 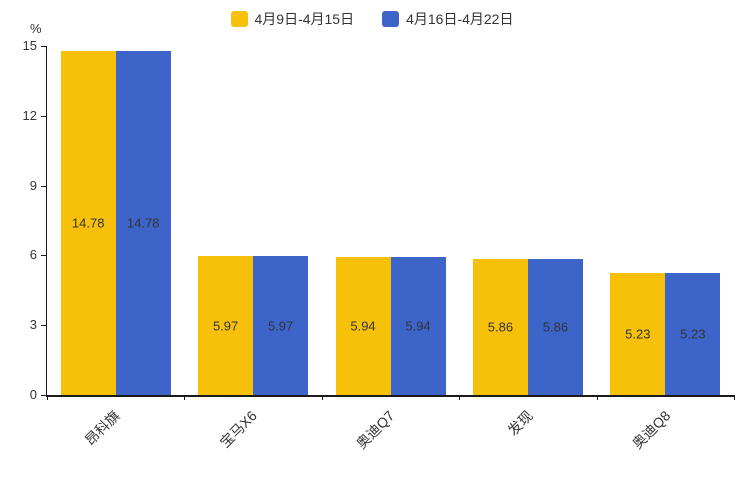 I want to click on legend-item-1: 4月9日-4月15日, so click(x=292, y=19).